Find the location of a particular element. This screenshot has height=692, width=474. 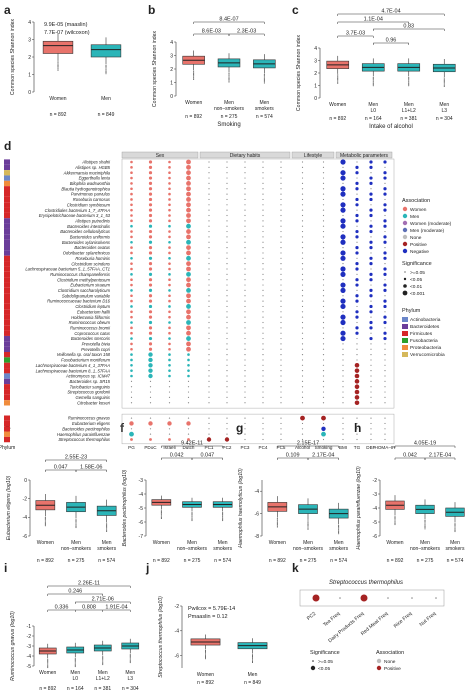

stat-text: Pwilcox = 5.79E-14 is located at coordinates (211, 609).